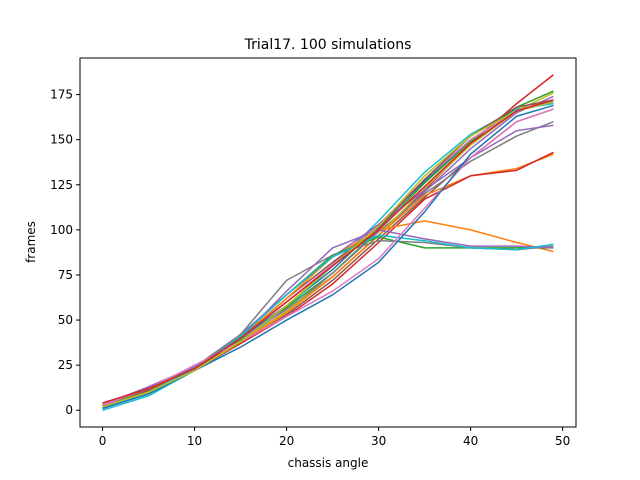 Image resolution: width=640 pixels, height=480 pixels. I want to click on x-tick-label: 40, so click(470, 441).